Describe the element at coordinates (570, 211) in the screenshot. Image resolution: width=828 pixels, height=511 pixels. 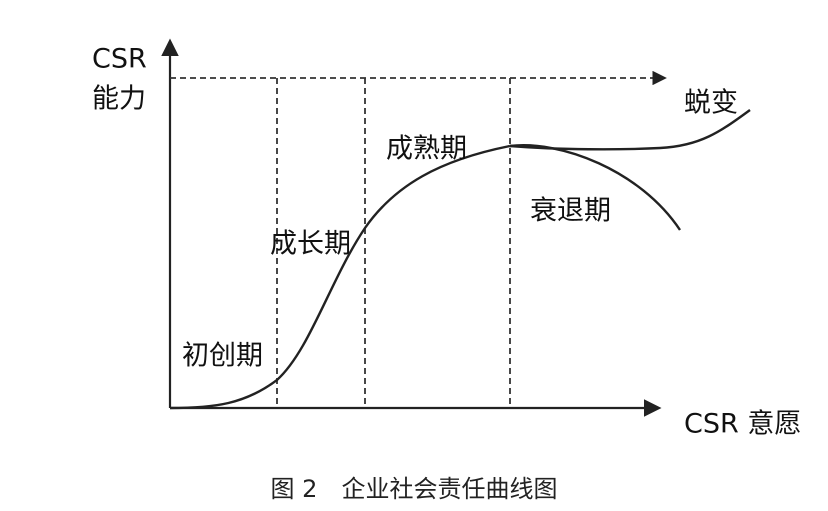
I see `stage-label: 衰退期` at that location.